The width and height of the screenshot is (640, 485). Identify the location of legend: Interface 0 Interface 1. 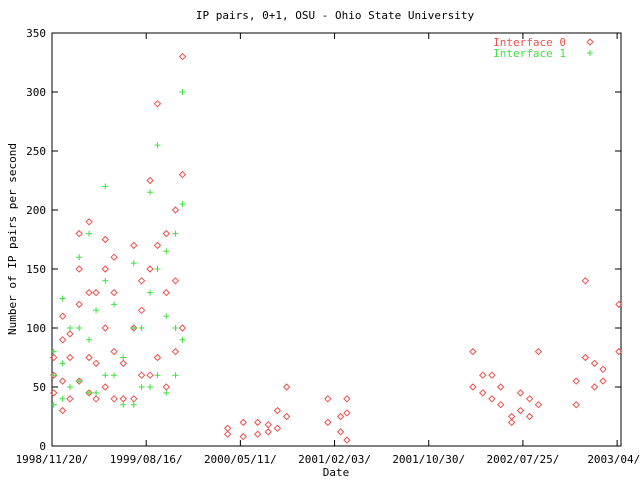
(543, 48).